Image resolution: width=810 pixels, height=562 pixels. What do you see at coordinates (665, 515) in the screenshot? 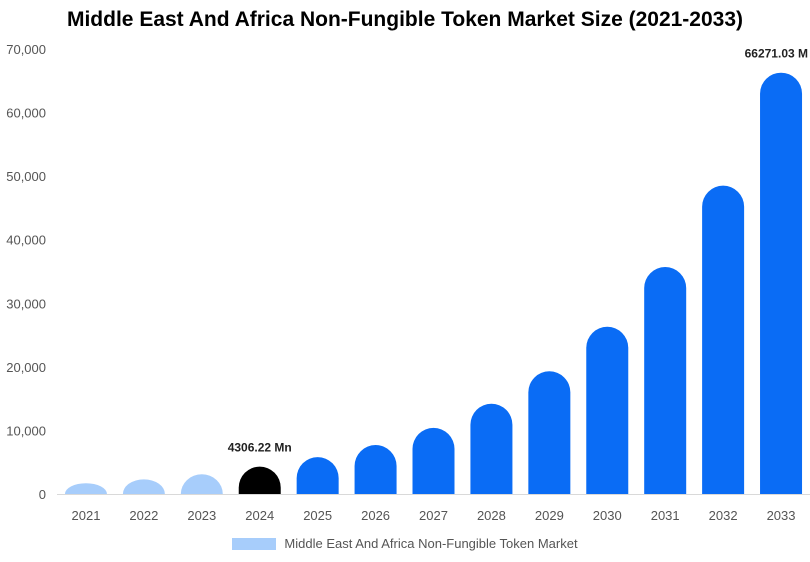
I see `x-tick-label: 2031` at bounding box center [665, 515].